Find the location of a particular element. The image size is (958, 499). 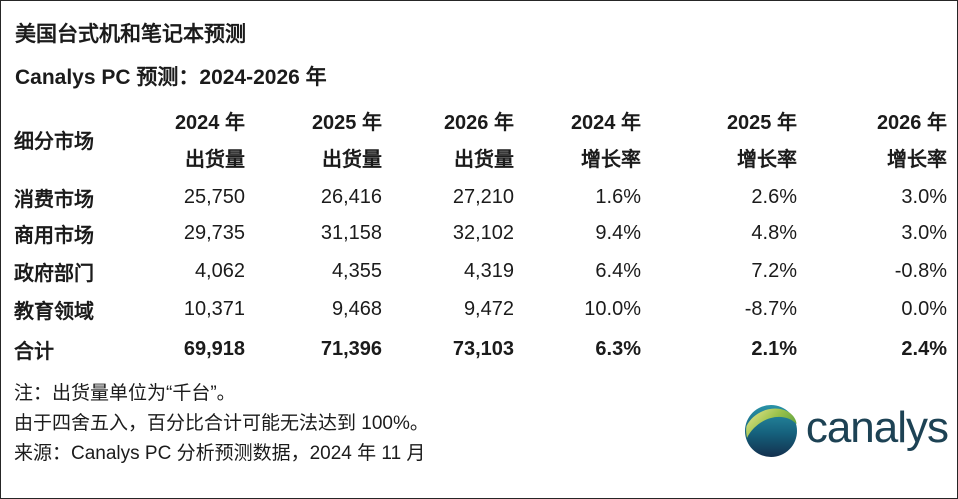

column-header-2025-growth: 2025 年 增长率 is located at coordinates (719, 142).